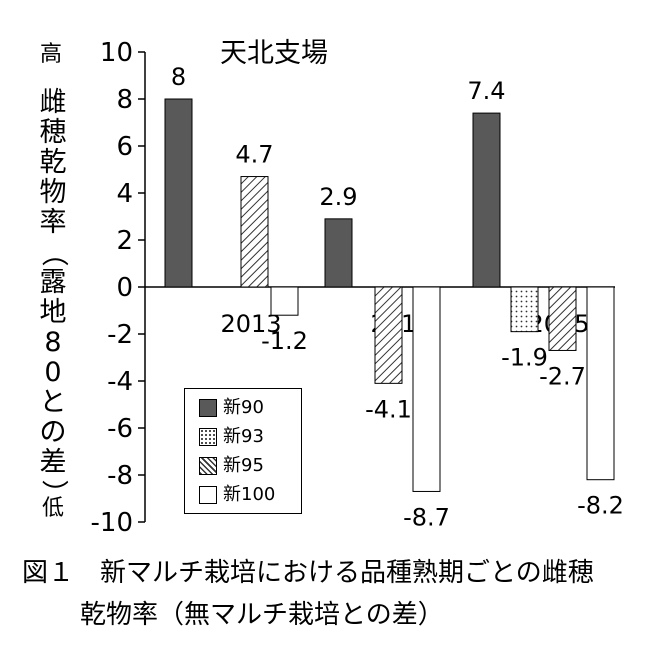 Image resolution: width=650 pixels, height=651 pixels. What do you see at coordinates (486, 200) in the screenshot?
I see `bar-新90-2015` at bounding box center [486, 200].